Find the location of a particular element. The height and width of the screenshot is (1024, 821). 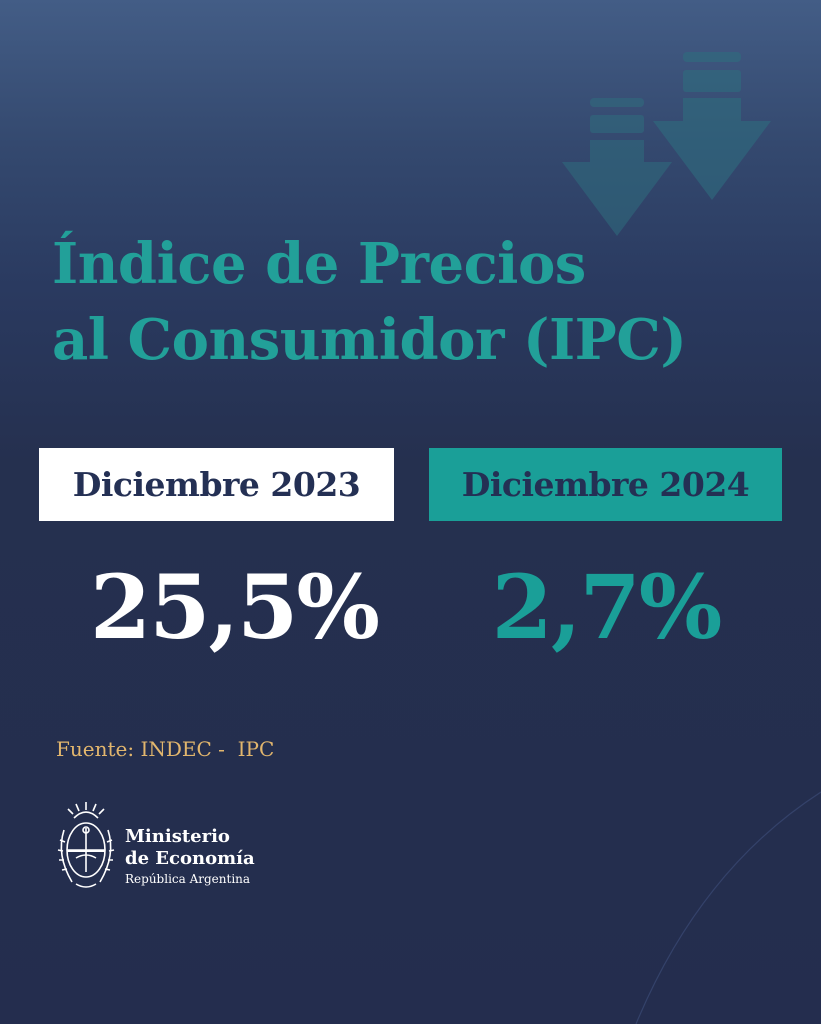

ministry-line-1: Ministerio is located at coordinates (177, 836).